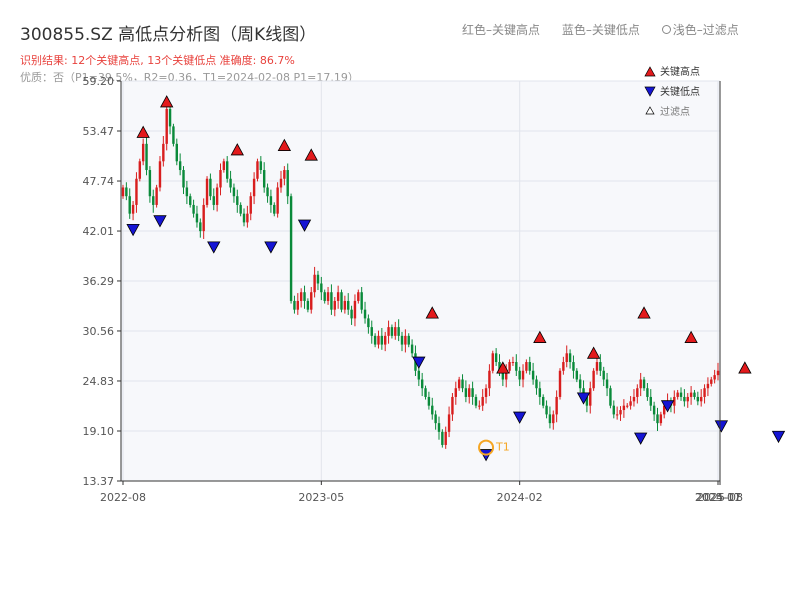 This screenshot has width=800, height=600. I want to click on x-tick-label: 2023-05, so click(321, 497).